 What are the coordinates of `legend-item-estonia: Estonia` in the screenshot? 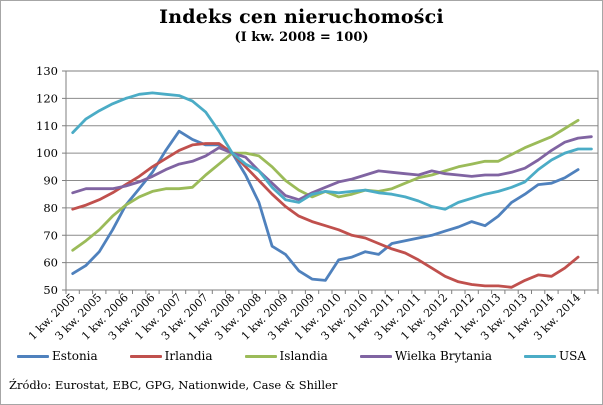 It's located at (57, 356).